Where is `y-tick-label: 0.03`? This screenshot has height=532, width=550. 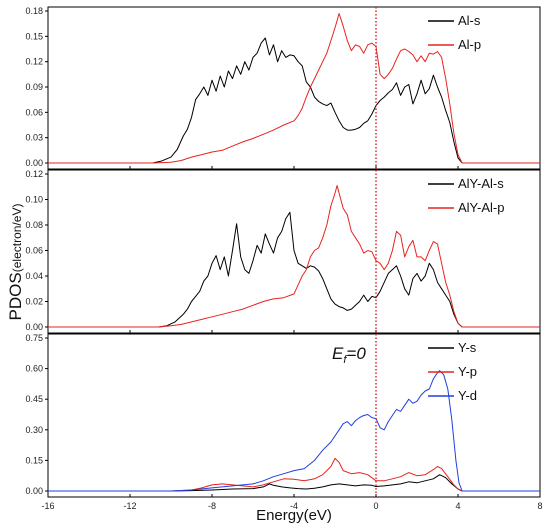
y-tick-label: 0.03 is located at coordinates (34, 138).